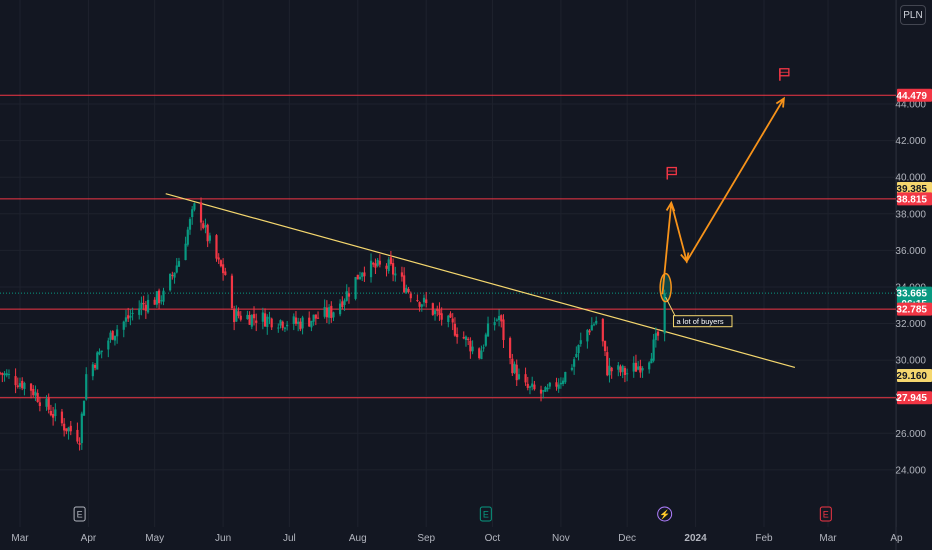 The height and width of the screenshot is (550, 932). Describe the element at coordinates (911, 294) in the screenshot. I see `price-tag-label: 33.665` at that location.